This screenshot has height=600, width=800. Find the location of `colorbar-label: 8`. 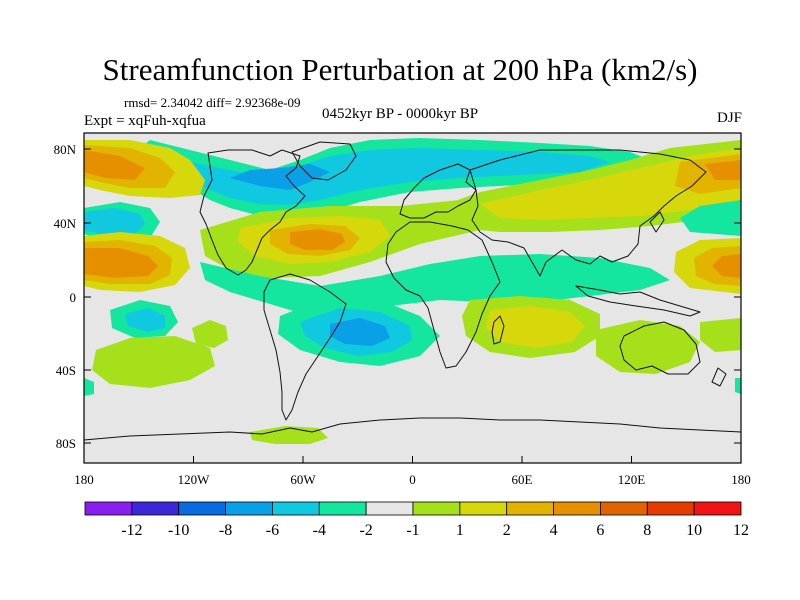

colorbar-label: 8 is located at coordinates (647, 530).